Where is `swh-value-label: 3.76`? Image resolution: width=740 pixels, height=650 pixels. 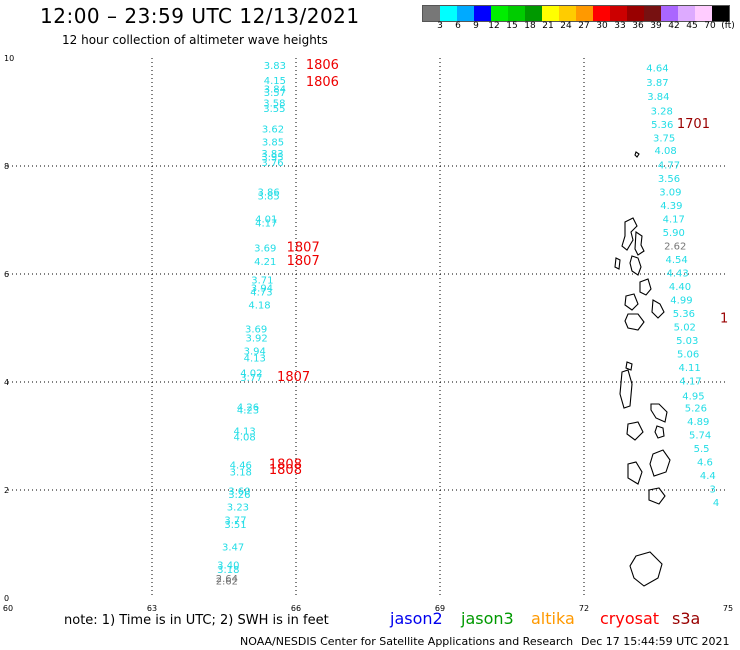
swh-value-label: 3.76 is located at coordinates (272, 163).